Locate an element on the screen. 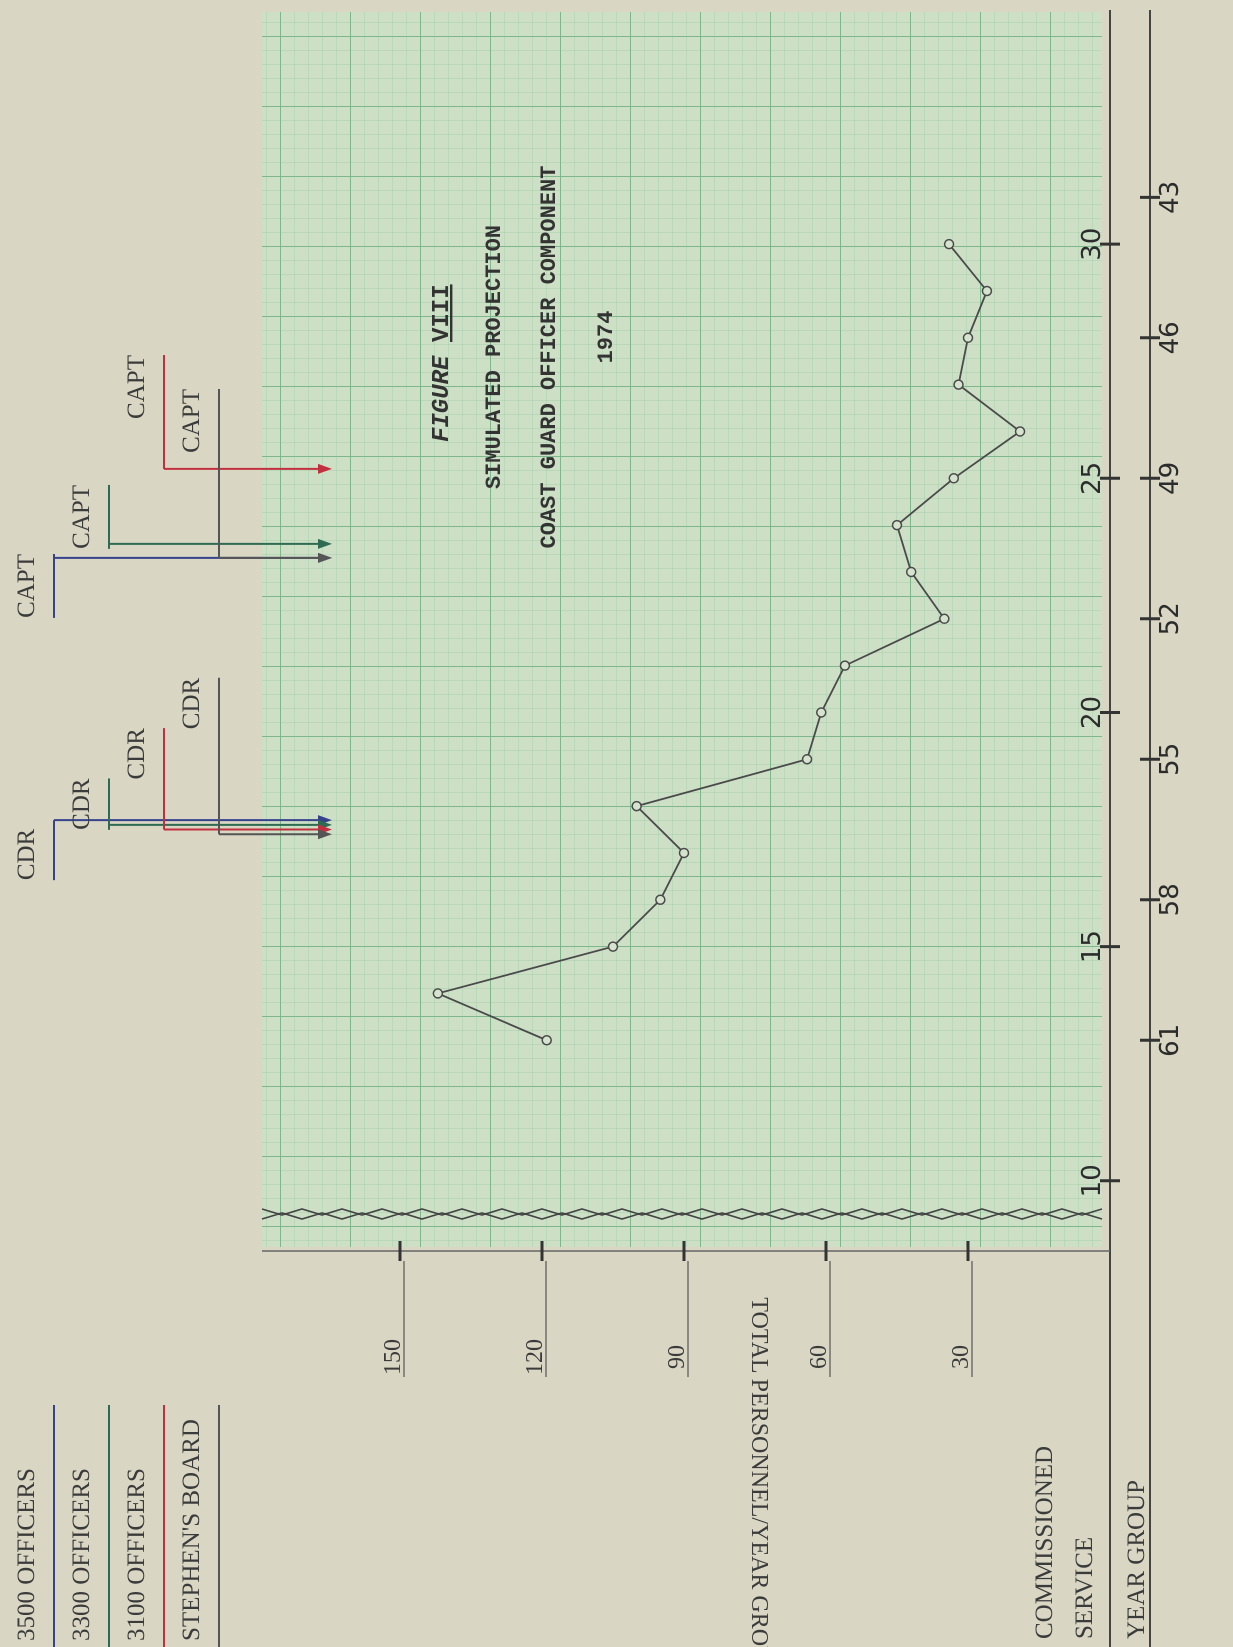 This screenshot has width=1233, height=1647. y-tick-label: 60 is located at coordinates (819, 1357).